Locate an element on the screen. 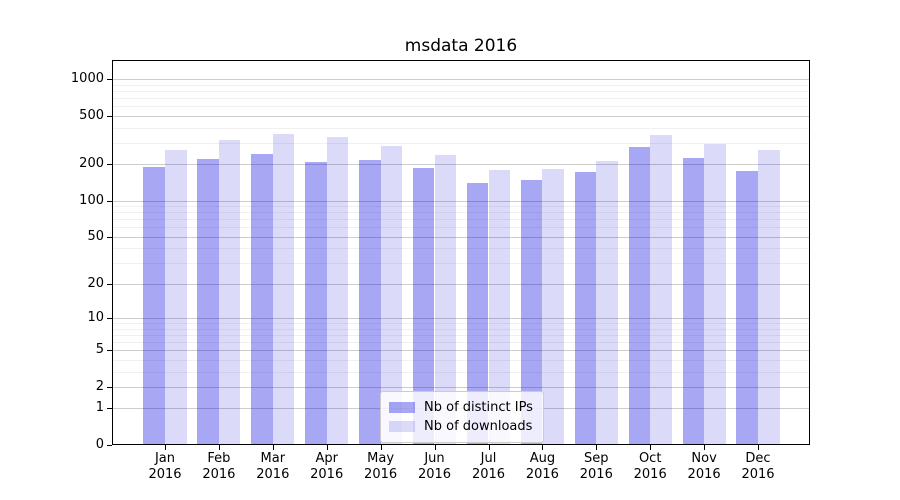 This screenshot has width=900, height=500. x-tick-month: May is located at coordinates (381, 458).